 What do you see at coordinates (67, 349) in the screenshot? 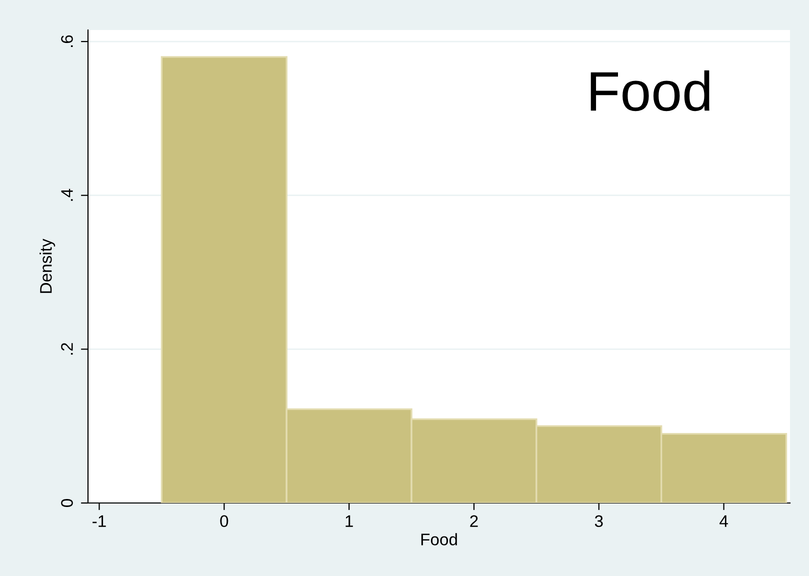
I see `y-tick-label: .2` at bounding box center [67, 349].